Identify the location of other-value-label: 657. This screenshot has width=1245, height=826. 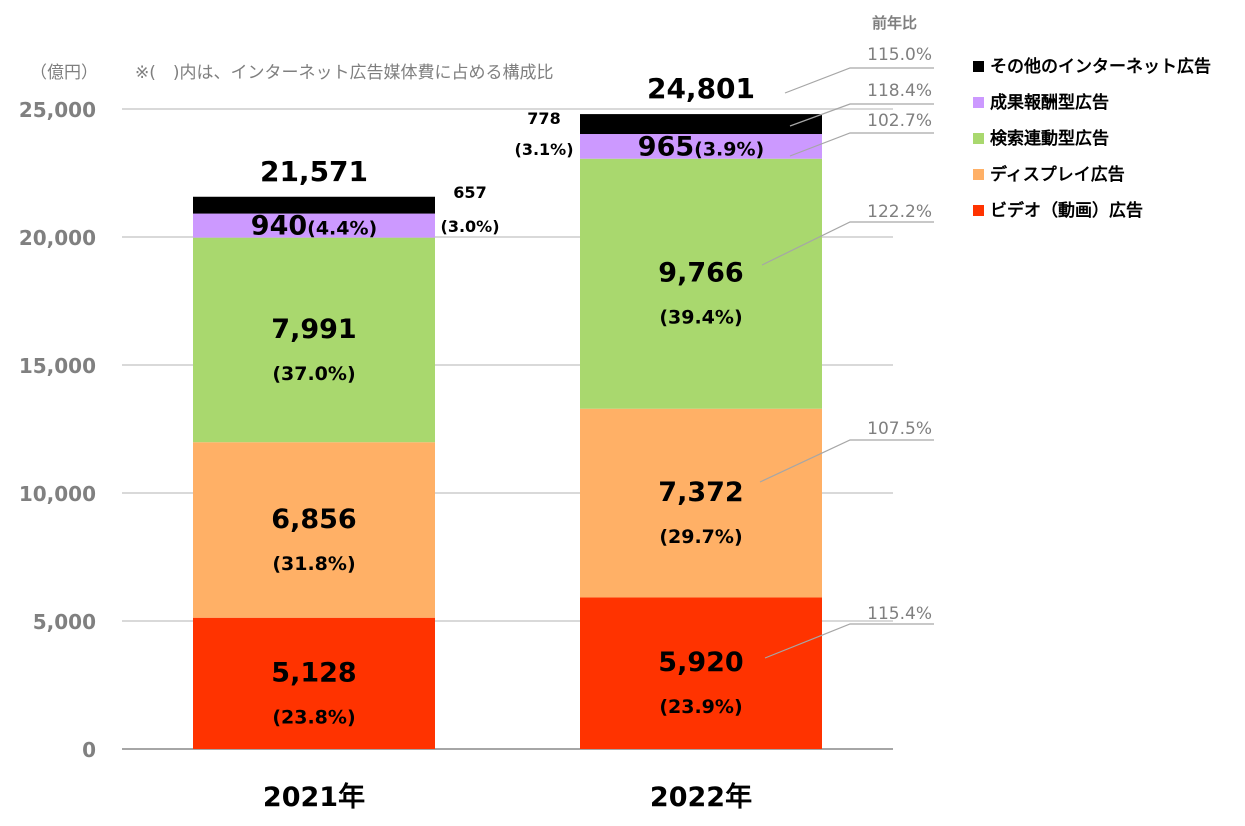
(469, 192).